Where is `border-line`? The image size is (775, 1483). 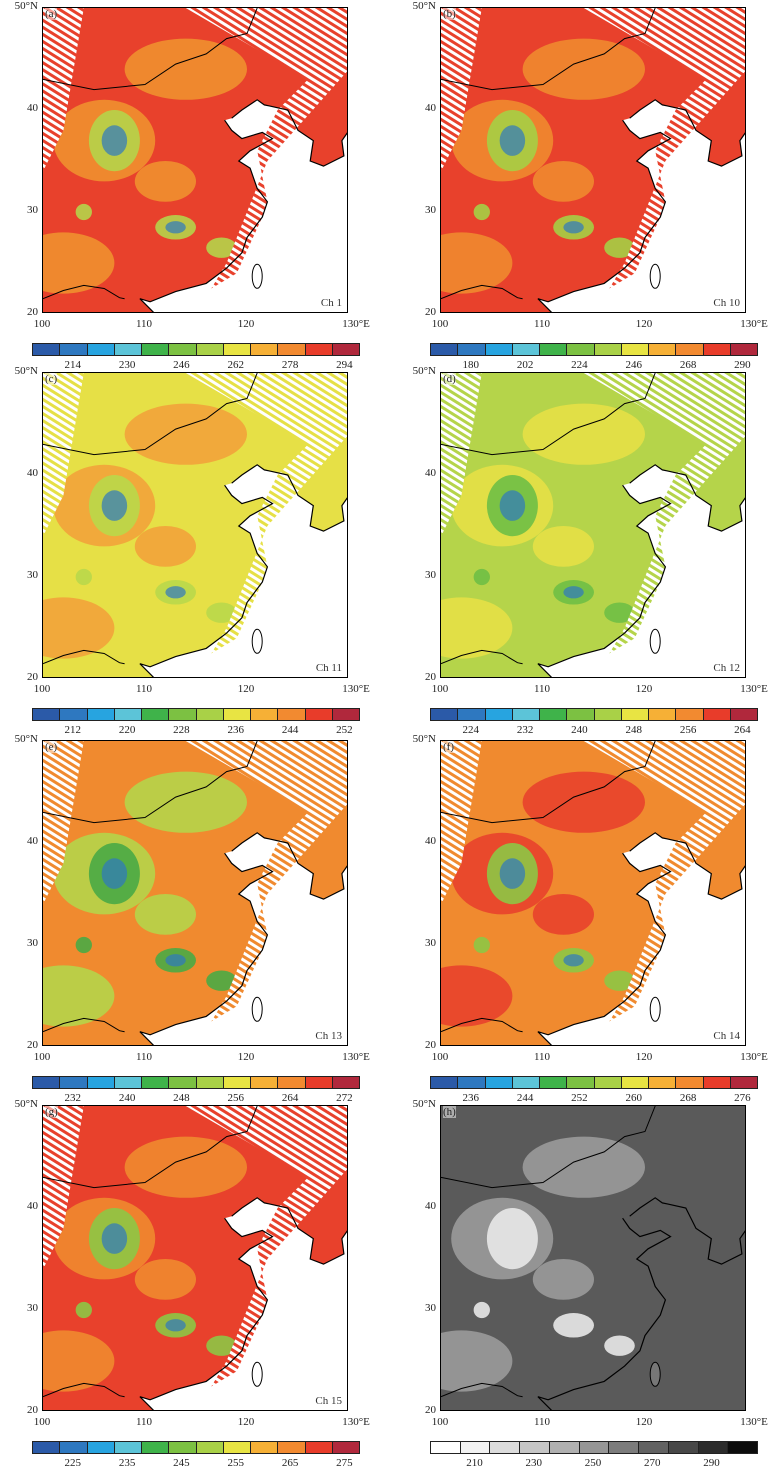 border-line is located at coordinates (150, 782).